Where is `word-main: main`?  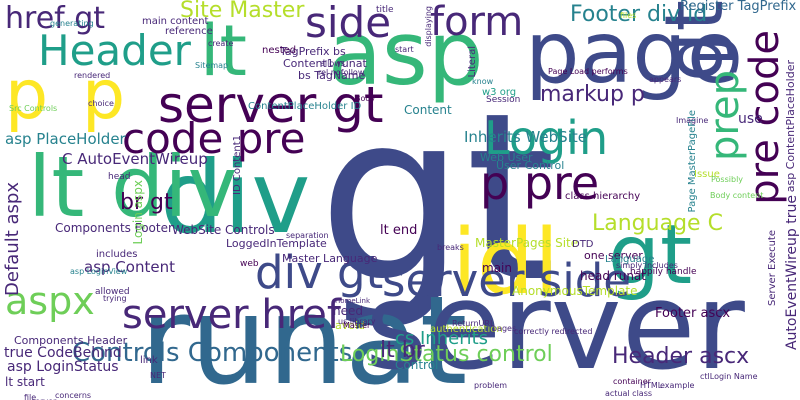
word-main: main is located at coordinates (497, 268).